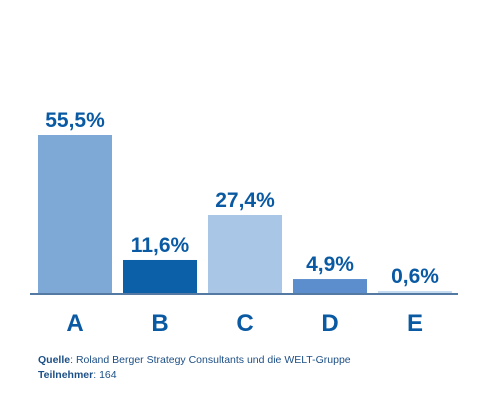 The height and width of the screenshot is (400, 489). I want to click on value-label-c: 27,4%, so click(245, 200).